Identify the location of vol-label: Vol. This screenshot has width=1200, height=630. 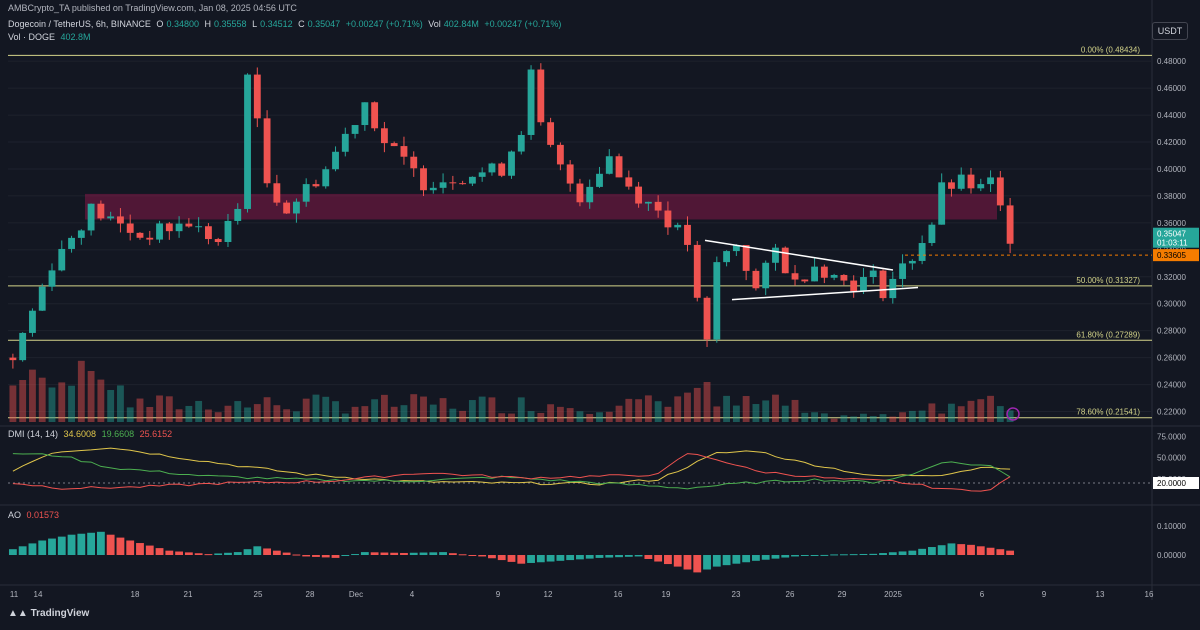
(434, 24).